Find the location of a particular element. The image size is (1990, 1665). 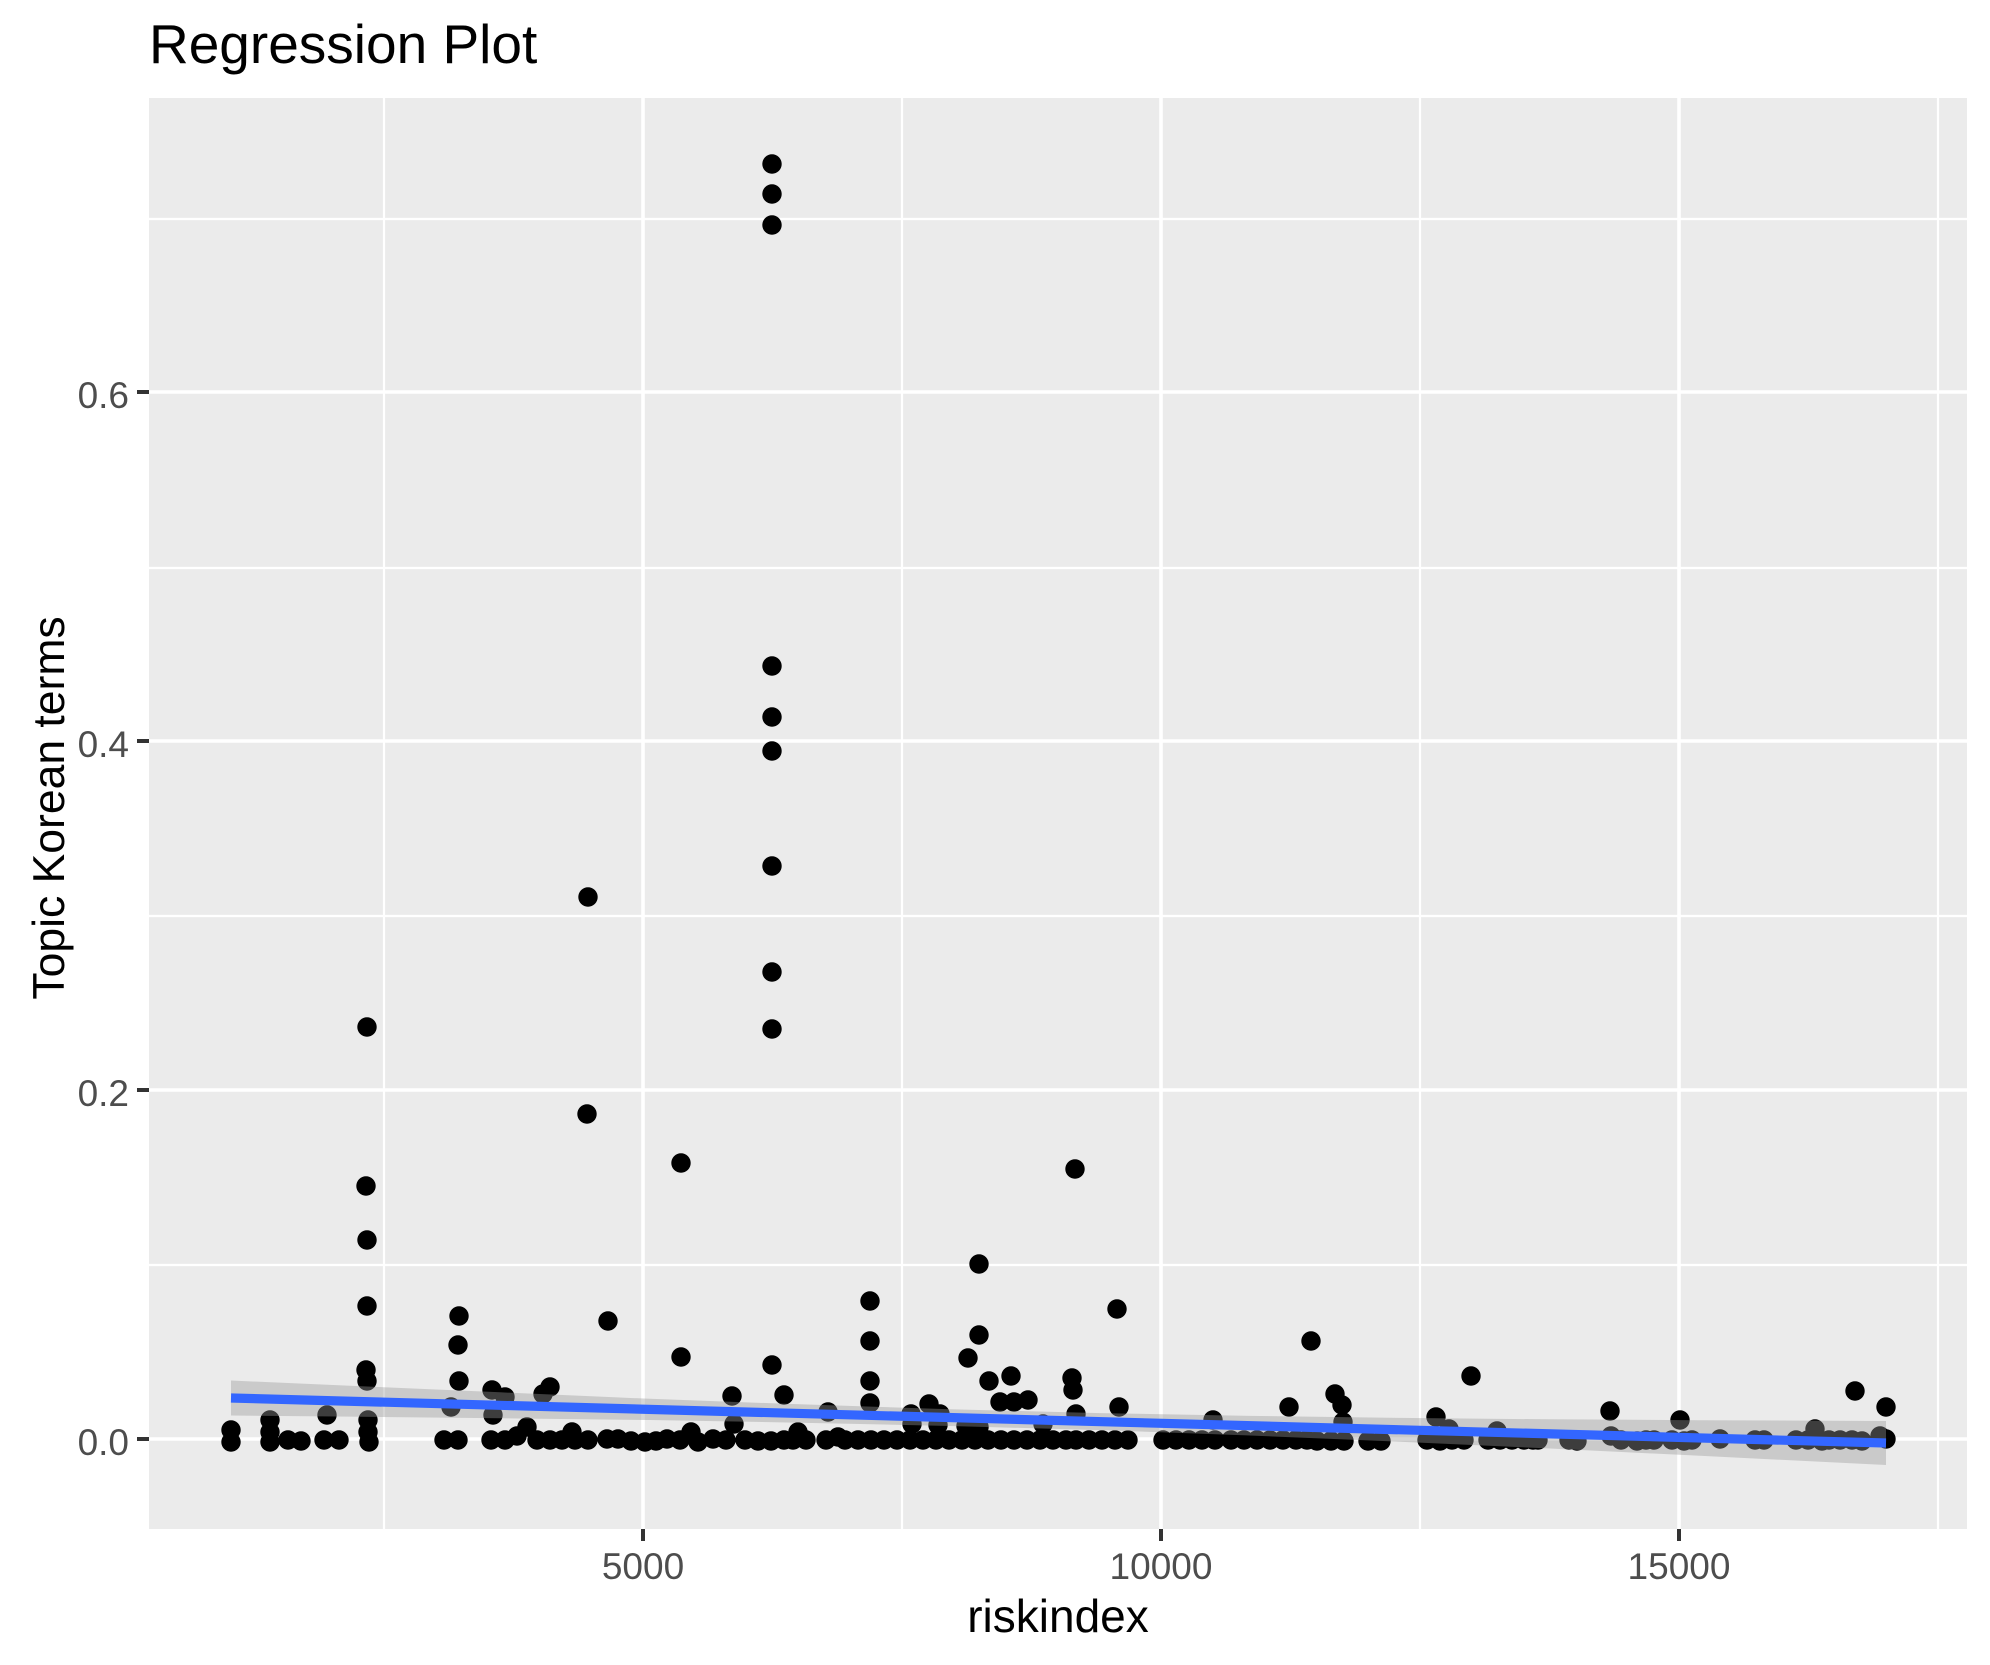

svg-text: 0.2 is located at coordinates (103, 1093).